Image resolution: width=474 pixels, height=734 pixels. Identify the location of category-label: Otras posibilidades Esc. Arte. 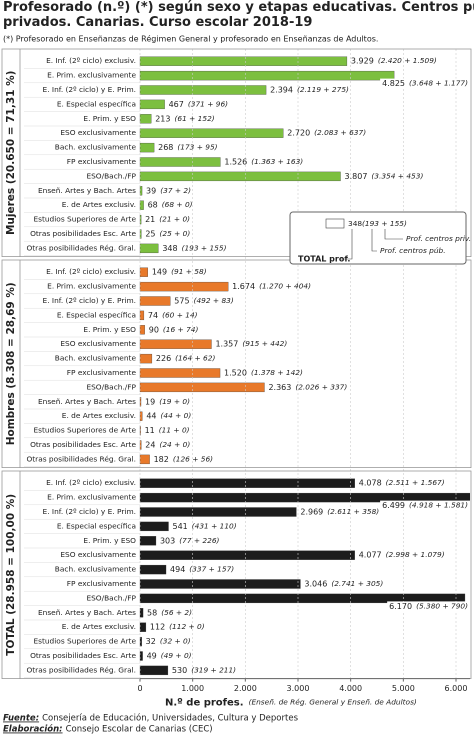
(83, 233).